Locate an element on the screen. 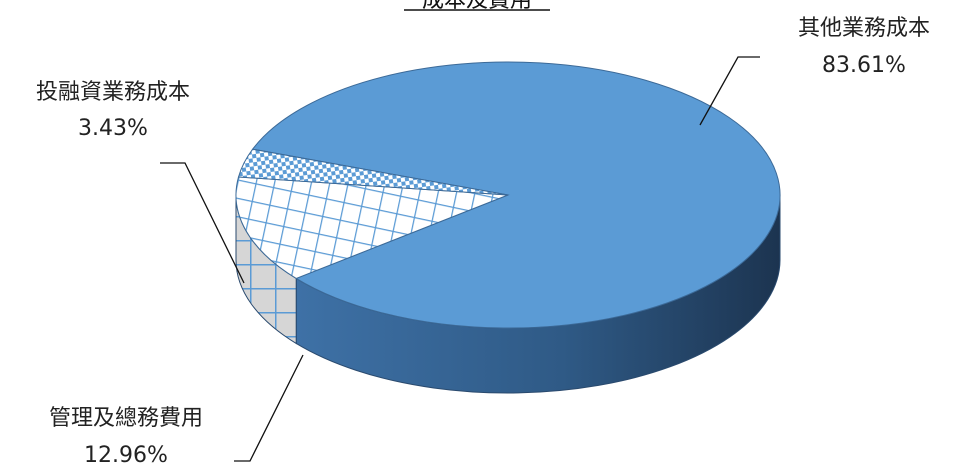 The image size is (955, 470). label-investment-name: 投融資業務成本 is located at coordinates (113, 92).